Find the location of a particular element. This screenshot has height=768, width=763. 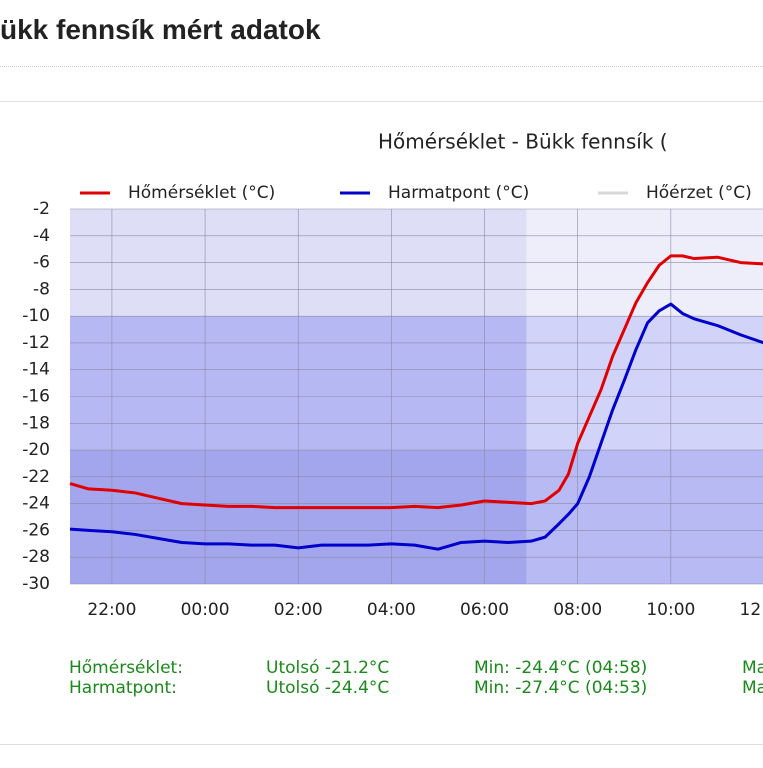

legend-label: Hőérzet (°C) is located at coordinates (699, 193).